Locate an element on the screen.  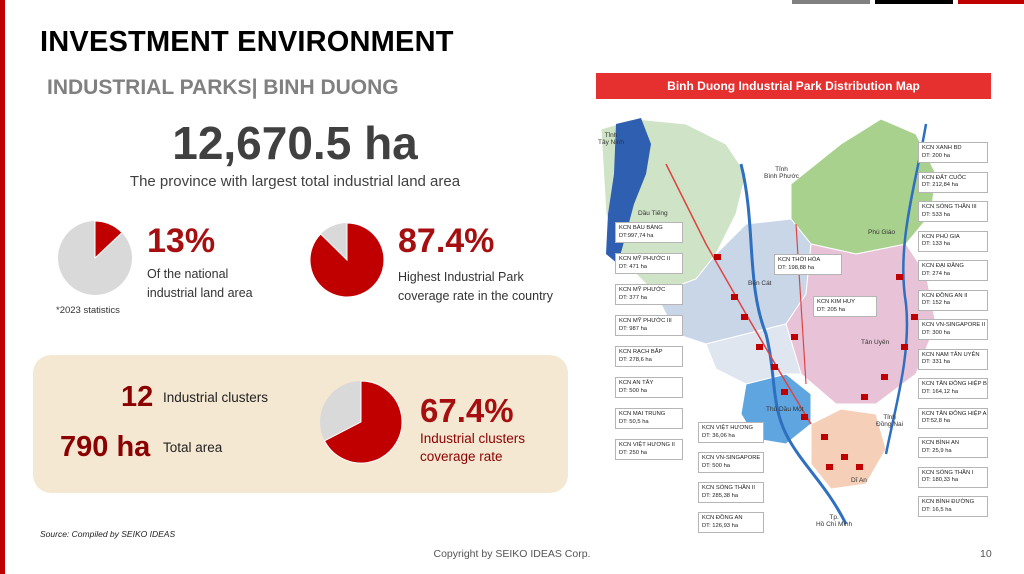
park-label-box: KCN ĐỒNG AN II DT: 152 ha is located at coordinates (953, 300).